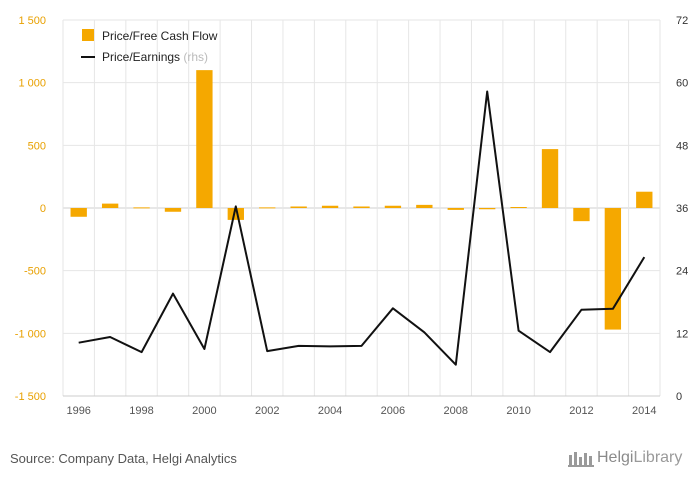  Describe the element at coordinates (195, 57) in the screenshot. I see `legend-rhs-note: (rhs)` at that location.